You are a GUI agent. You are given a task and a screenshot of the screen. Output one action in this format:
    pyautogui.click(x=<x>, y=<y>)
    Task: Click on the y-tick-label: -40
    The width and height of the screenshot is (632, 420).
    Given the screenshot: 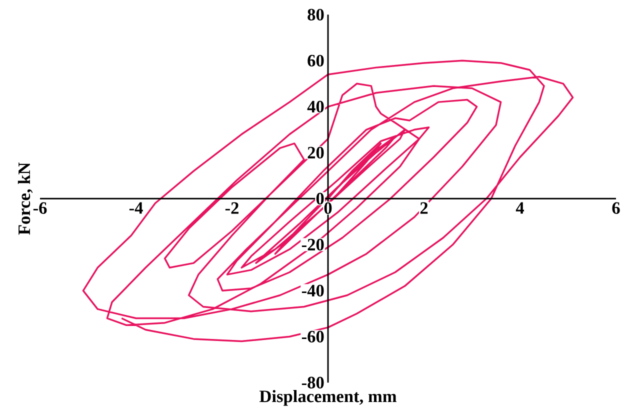 What is the action you would take?
    pyautogui.click(x=313, y=290)
    